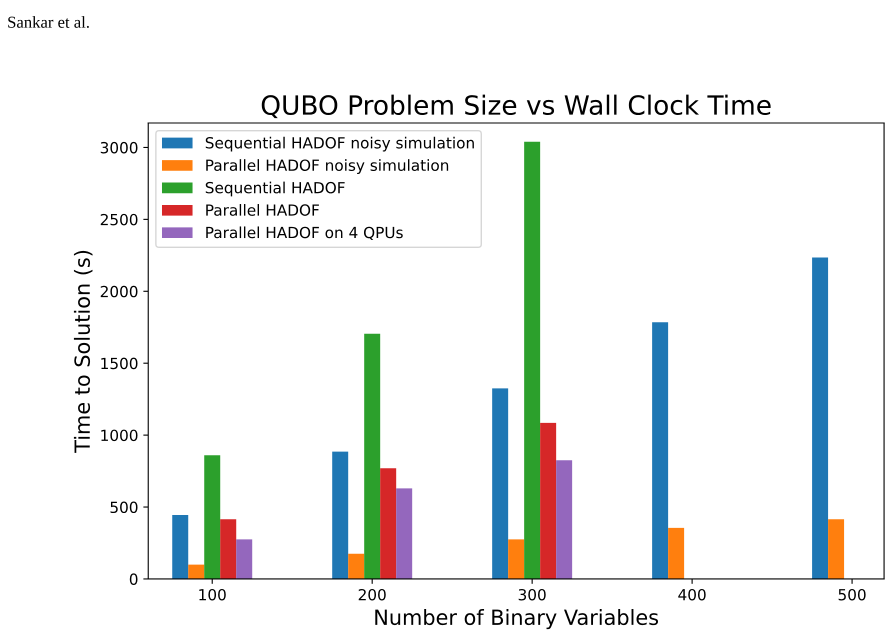 The height and width of the screenshot is (644, 893). What do you see at coordinates (119, 220) in the screenshot?
I see `y-tick-label: 2500` at bounding box center [119, 220].